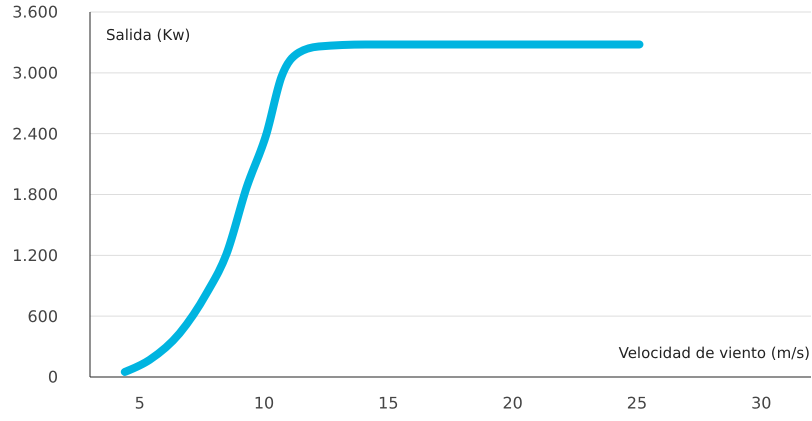  Describe the element at coordinates (35, 134) in the screenshot. I see `y-tick-label: 2.400` at that location.